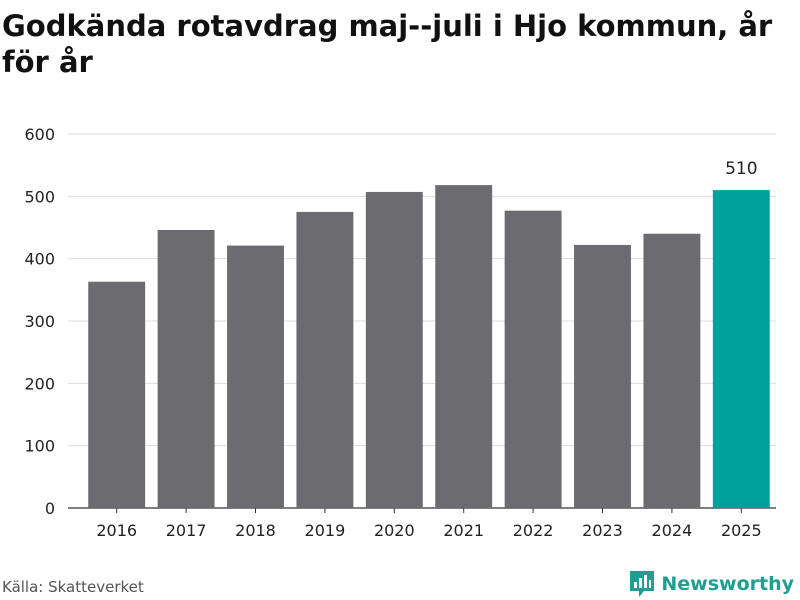 This screenshot has width=800, height=600. Describe the element at coordinates (255, 530) in the screenshot. I see `x-tick-label: 2018` at that location.